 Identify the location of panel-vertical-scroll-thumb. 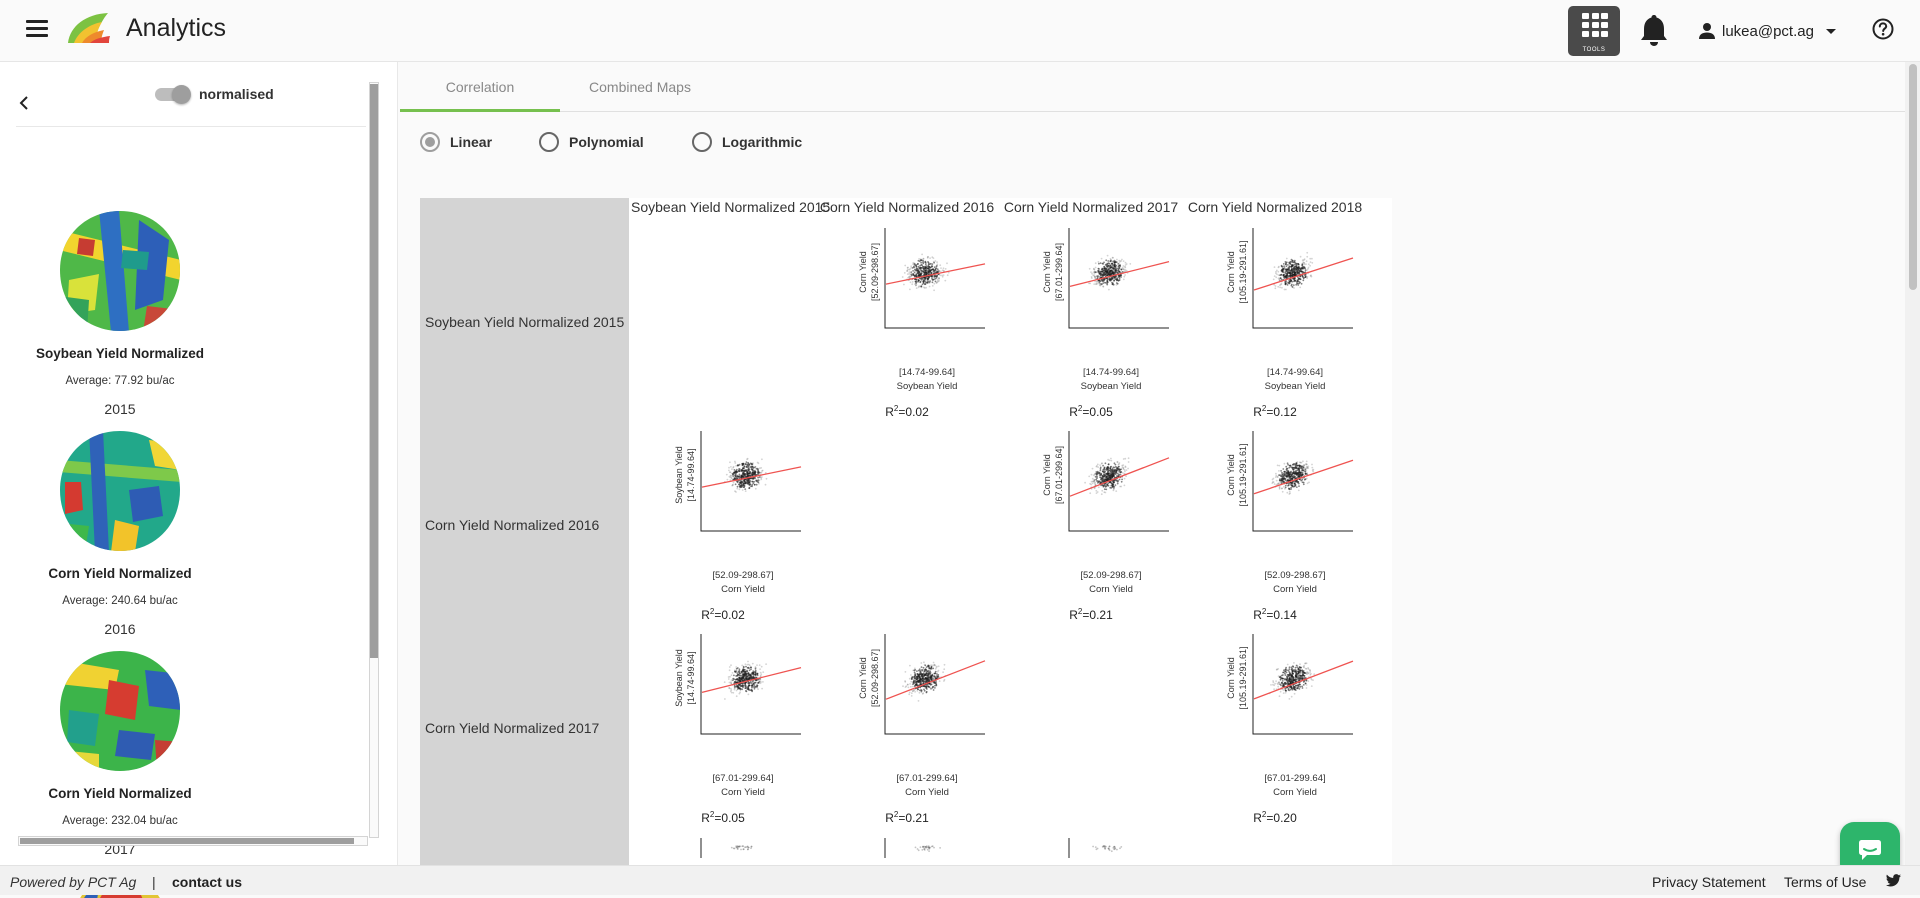
(374, 371).